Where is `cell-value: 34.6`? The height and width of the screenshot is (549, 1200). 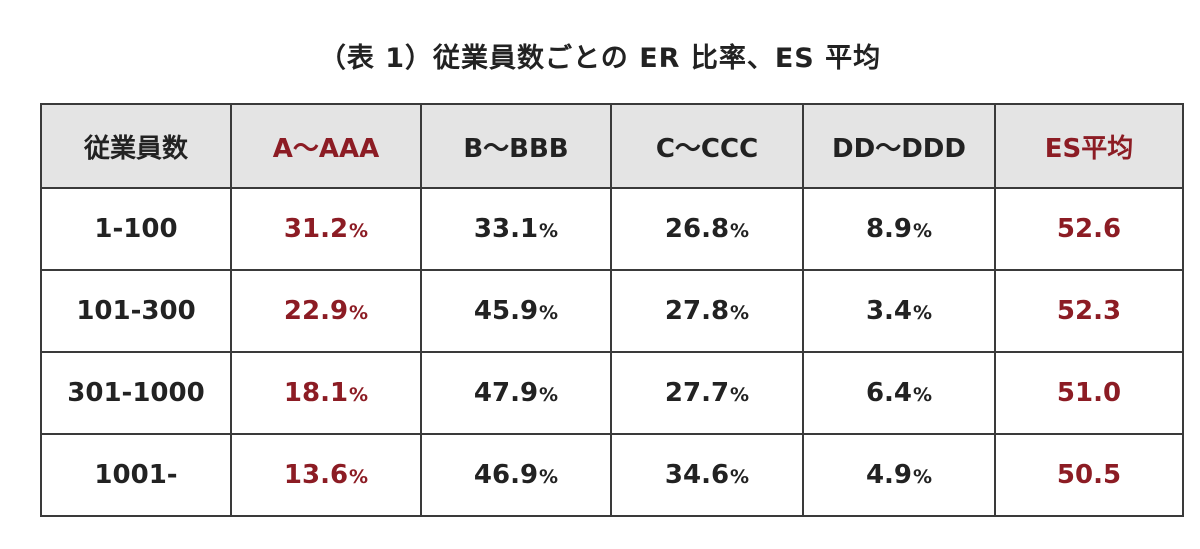
cell-value: 34.6 is located at coordinates (697, 475).